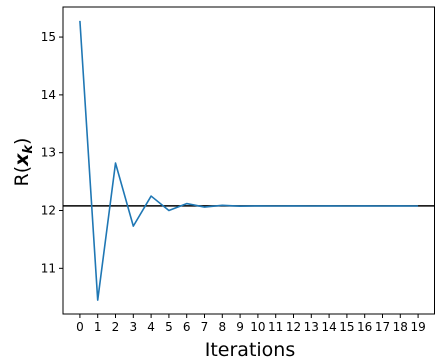 The width and height of the screenshot is (435, 359). I want to click on x-axis-label: Iterations, so click(250, 349).